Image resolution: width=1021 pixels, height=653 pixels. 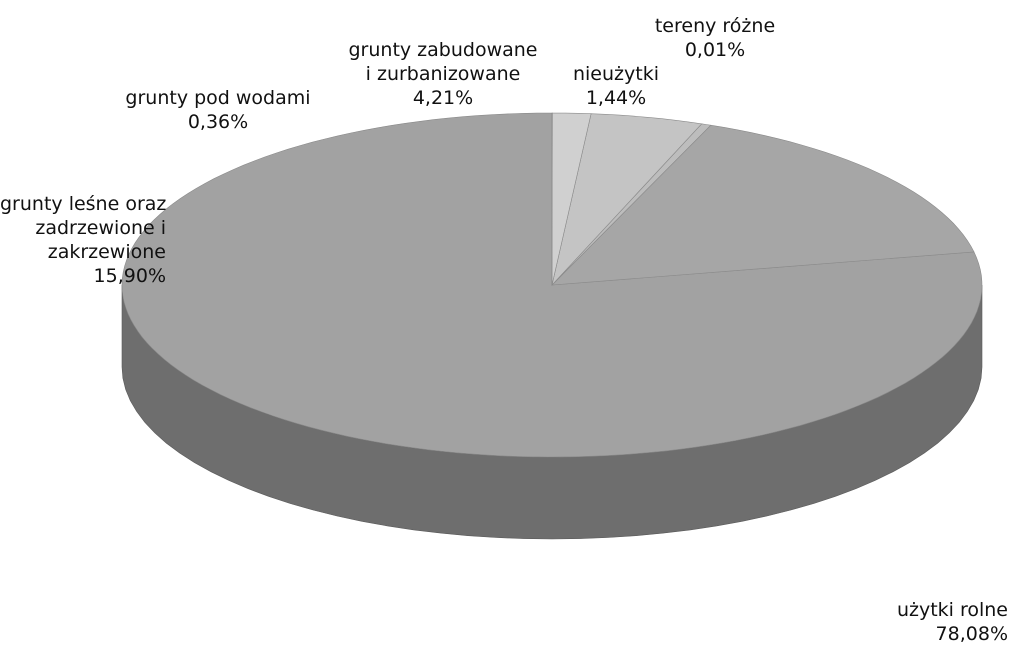 I want to click on slice-value-text: 78,08%, so click(x=971, y=634).